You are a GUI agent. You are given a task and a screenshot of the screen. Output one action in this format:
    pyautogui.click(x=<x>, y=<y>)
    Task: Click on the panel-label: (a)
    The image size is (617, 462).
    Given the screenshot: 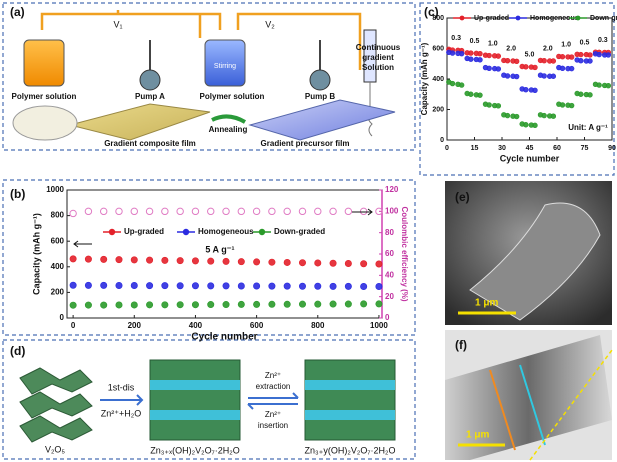 What is the action you would take?
    pyautogui.click(x=17, y=12)
    